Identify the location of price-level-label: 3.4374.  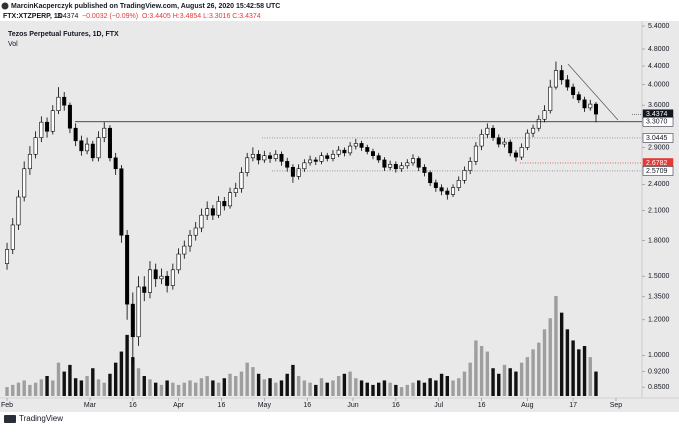
(657, 114).